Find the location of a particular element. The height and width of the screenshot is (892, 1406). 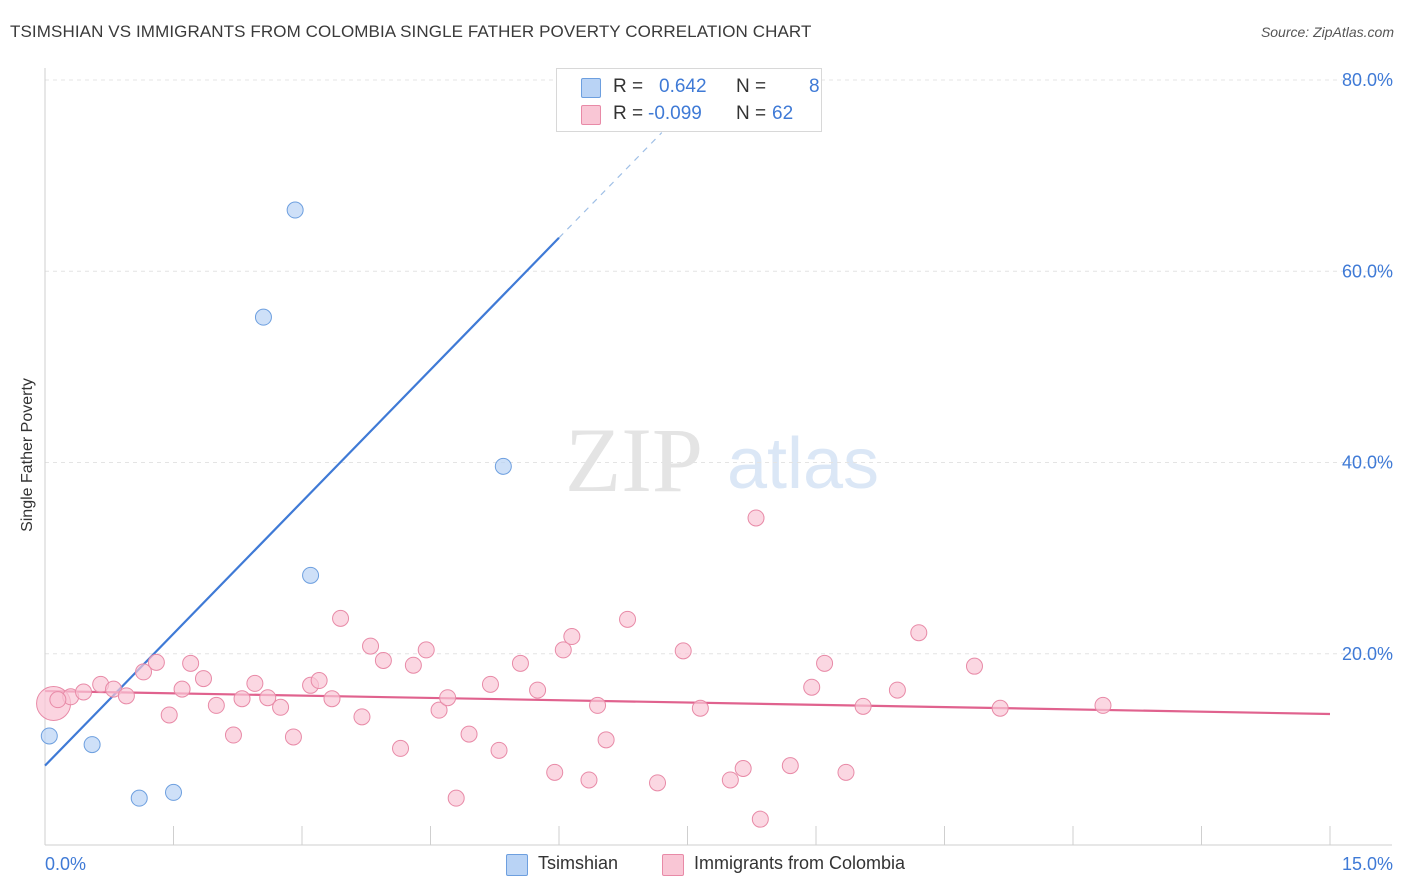

y-tick-label: 20.0% is located at coordinates (1367, 654).